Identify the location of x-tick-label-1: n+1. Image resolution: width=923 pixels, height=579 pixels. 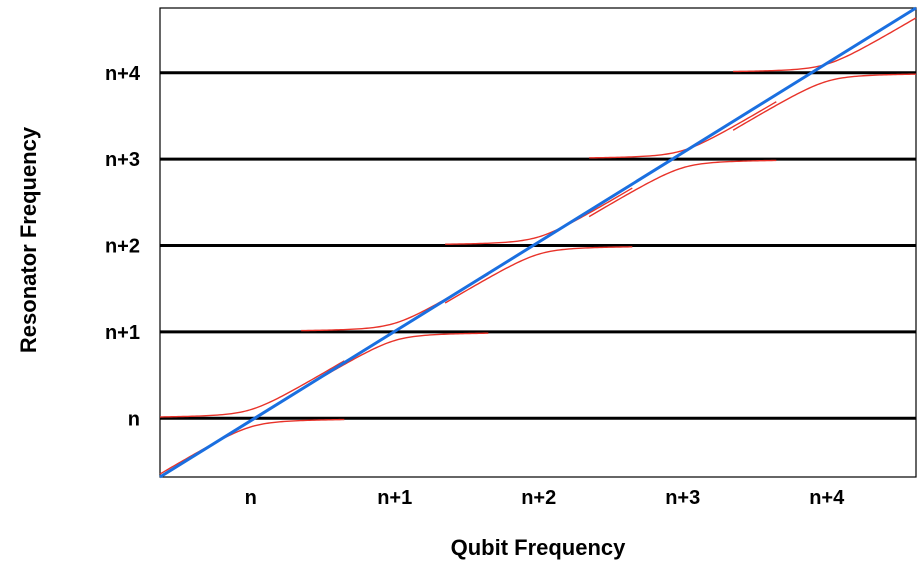
(394, 498).